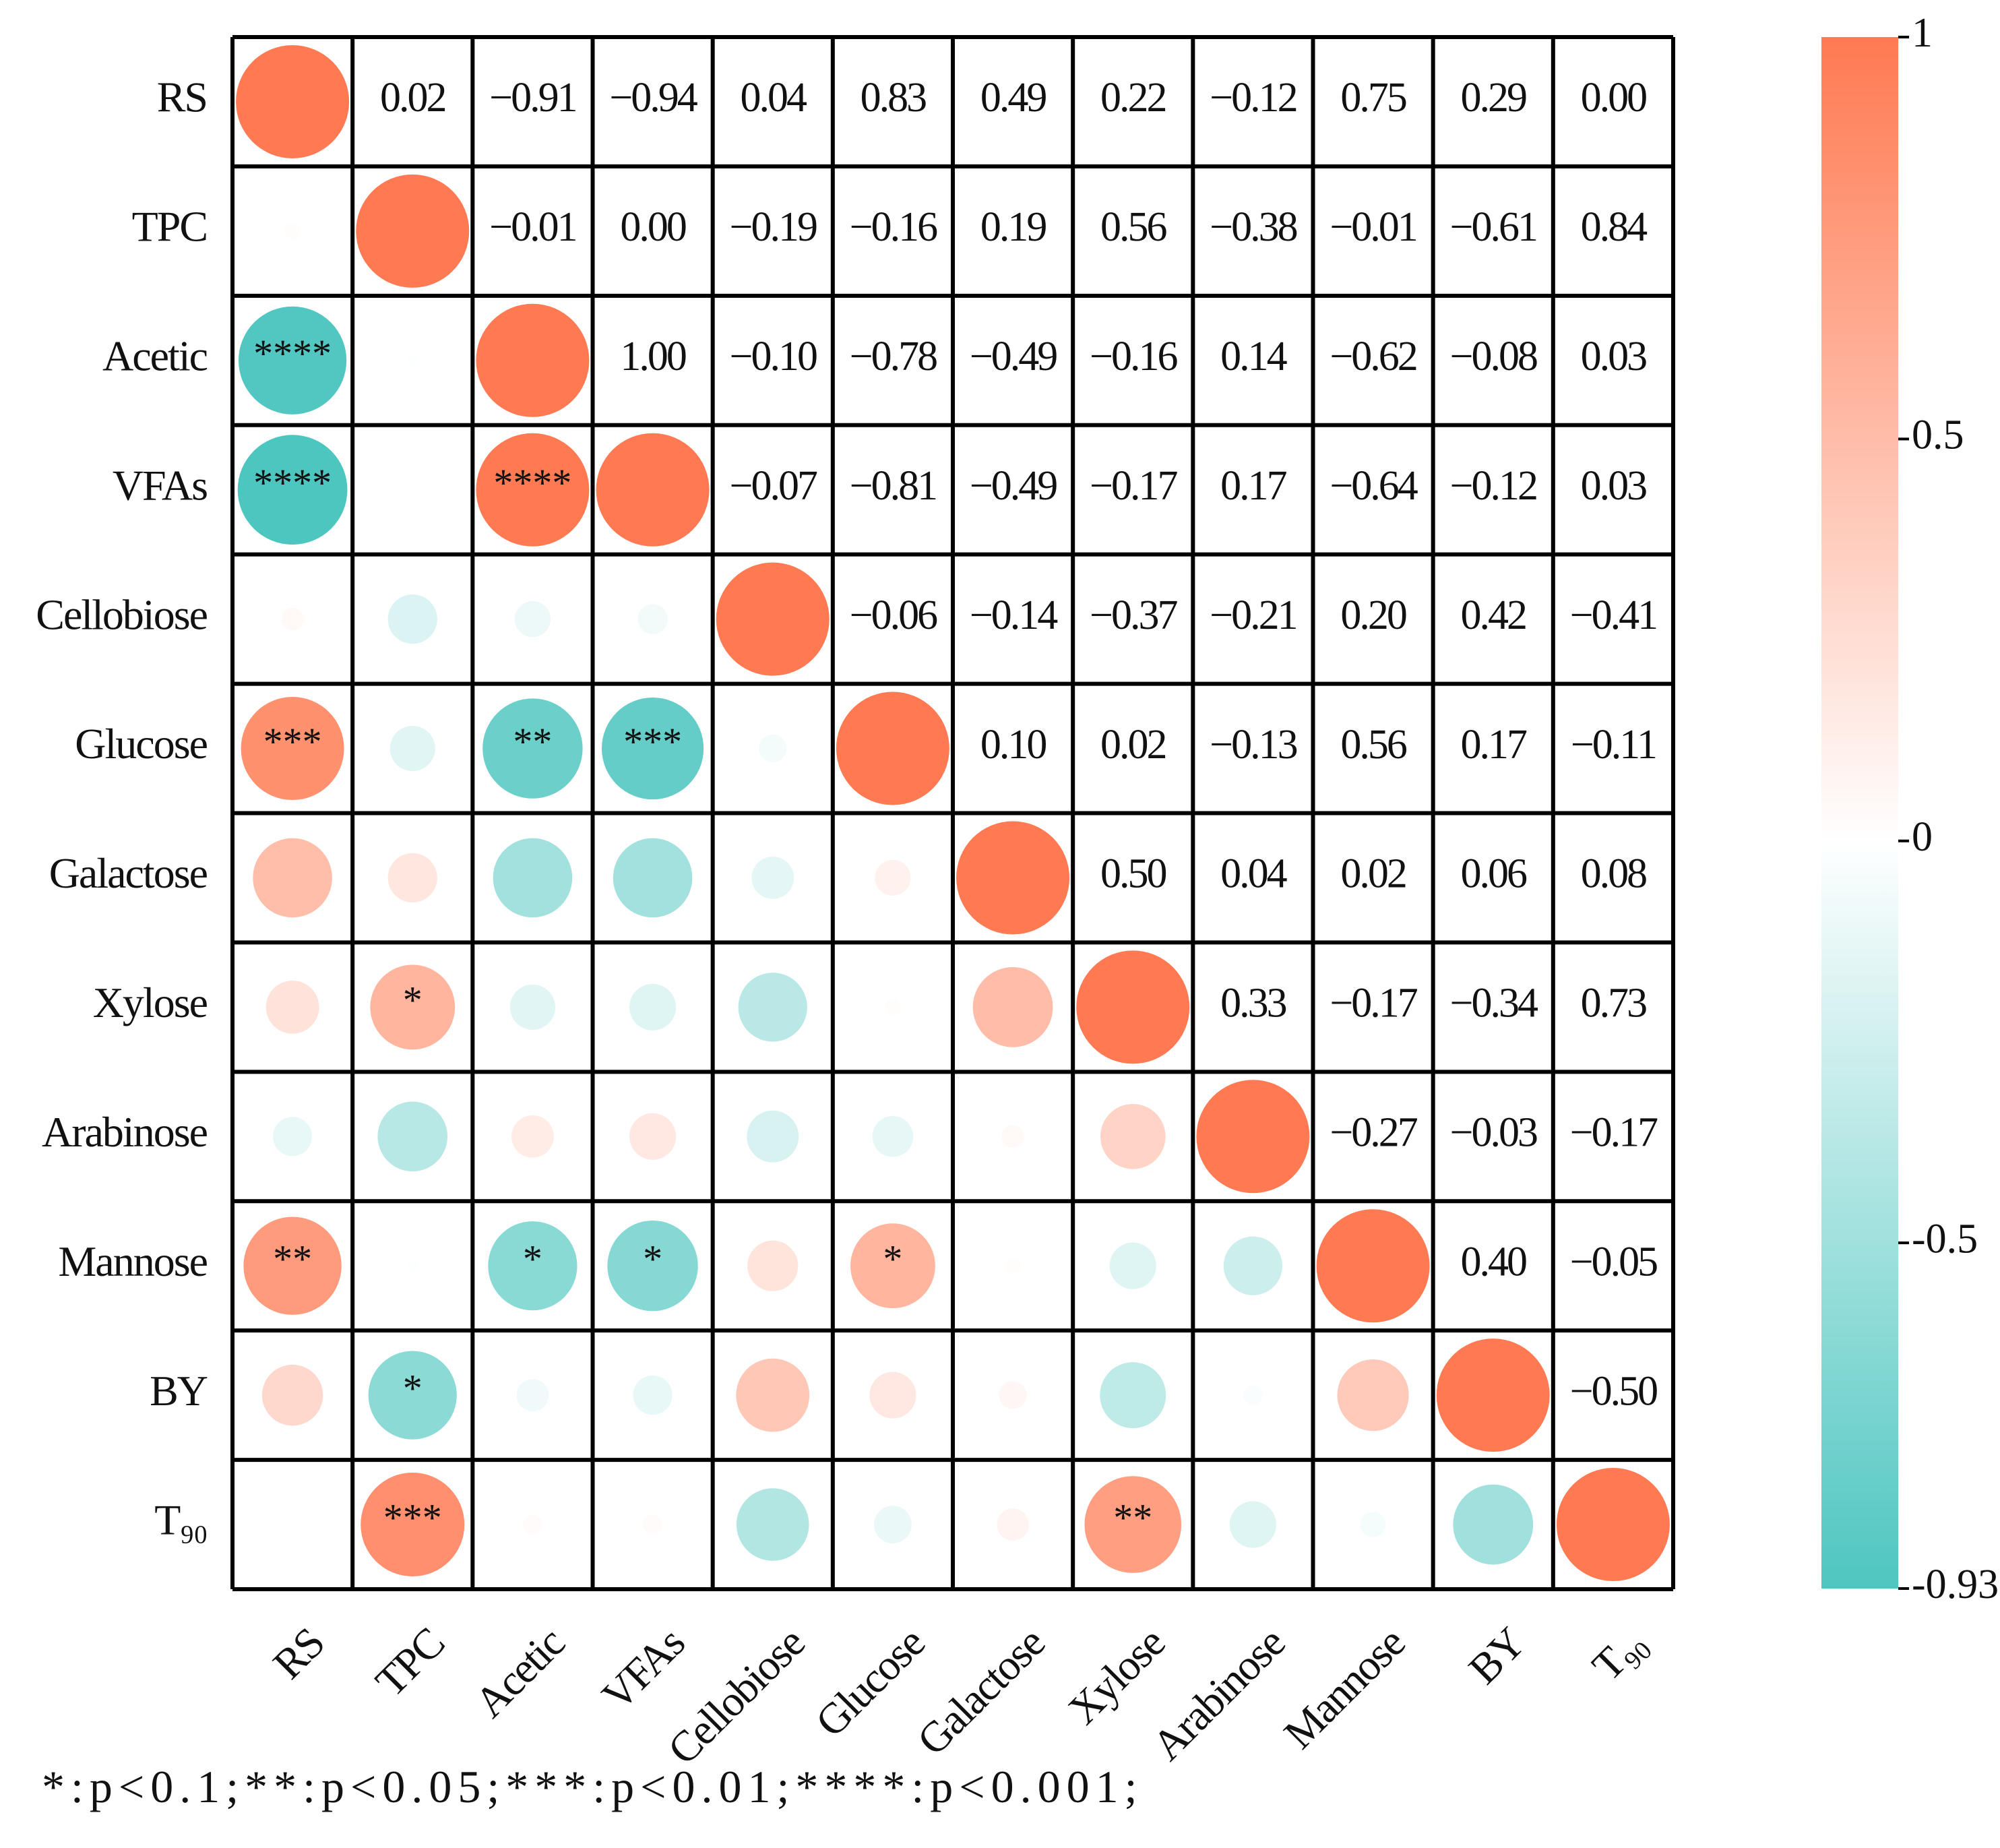 The width and height of the screenshot is (2000, 1848). Describe the element at coordinates (1133, 874) in the screenshot. I see `corr-value-label: 0.50` at that location.